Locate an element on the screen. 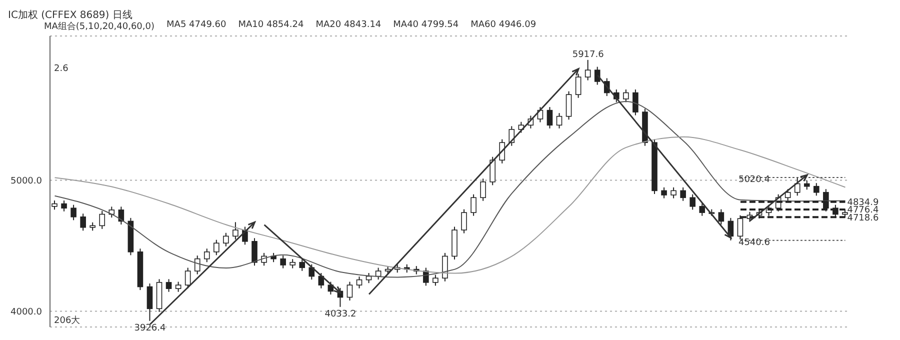 This screenshot has width=900, height=340. y-tick-label: 5000.0 is located at coordinates (26, 181).